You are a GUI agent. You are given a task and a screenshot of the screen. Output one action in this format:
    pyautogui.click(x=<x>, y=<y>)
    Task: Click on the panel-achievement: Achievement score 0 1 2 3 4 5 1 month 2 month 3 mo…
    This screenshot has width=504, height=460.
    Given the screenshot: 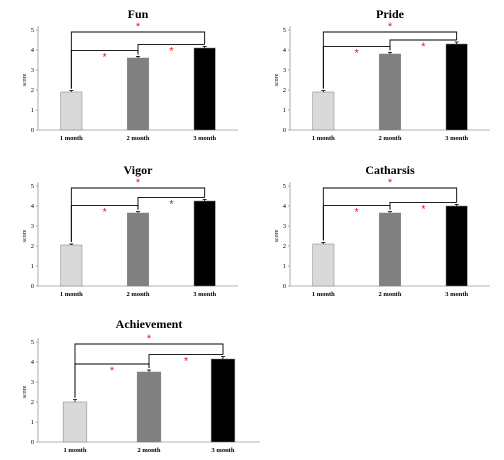 What is the action you would take?
    pyautogui.click(x=141, y=385)
    